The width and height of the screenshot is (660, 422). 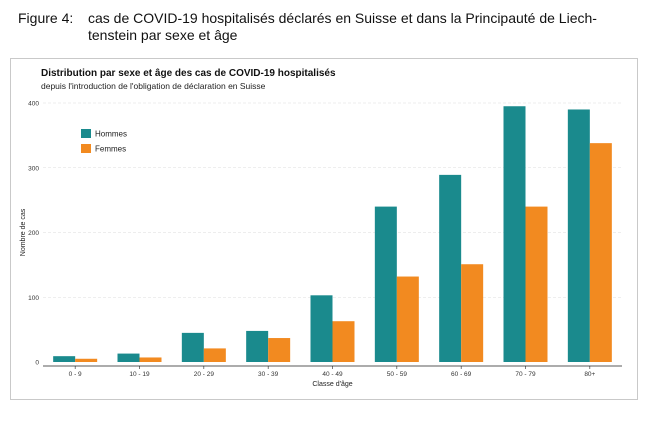 I want to click on x-tick-label: 40 - 49, so click(x=332, y=374).